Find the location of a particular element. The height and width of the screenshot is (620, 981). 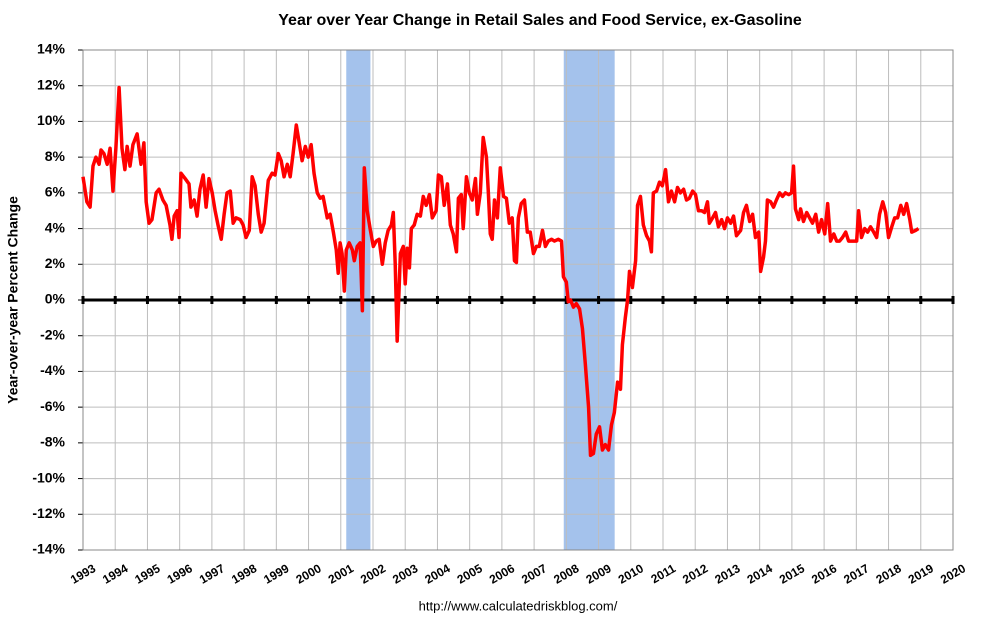

y-tick-label: -10% is located at coordinates (48, 477).